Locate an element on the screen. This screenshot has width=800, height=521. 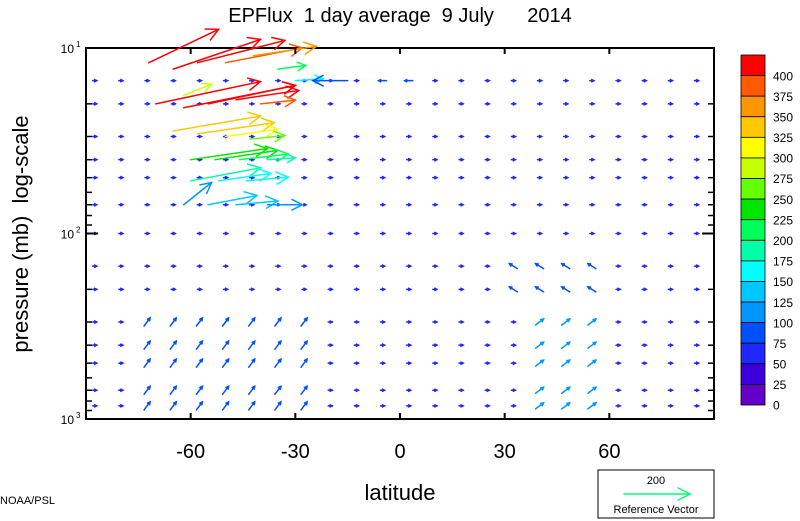
colorbar-label: 125 is located at coordinates (783, 303).